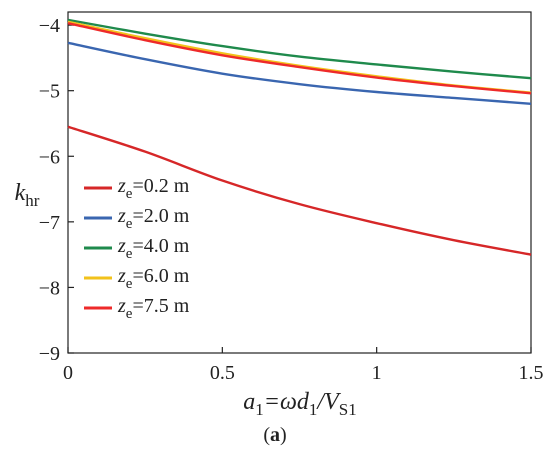 The height and width of the screenshot is (456, 550). Describe the element at coordinates (222, 373) in the screenshot. I see `x-tick-label: 0.5` at that location.